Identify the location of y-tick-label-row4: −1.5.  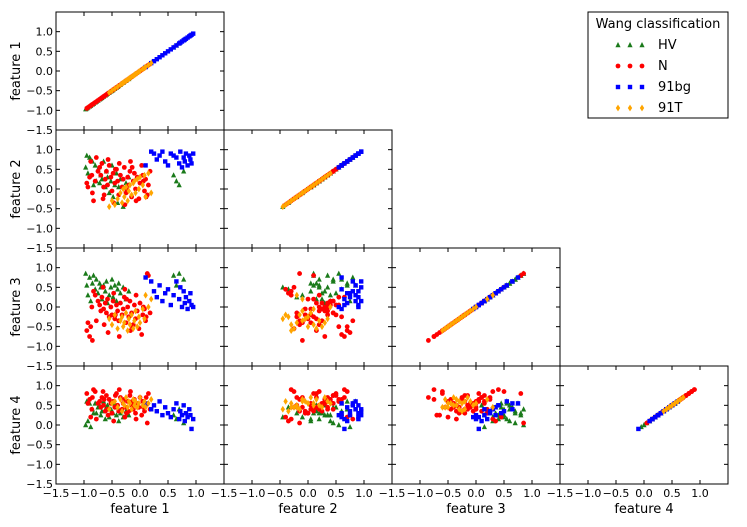
(39, 484).